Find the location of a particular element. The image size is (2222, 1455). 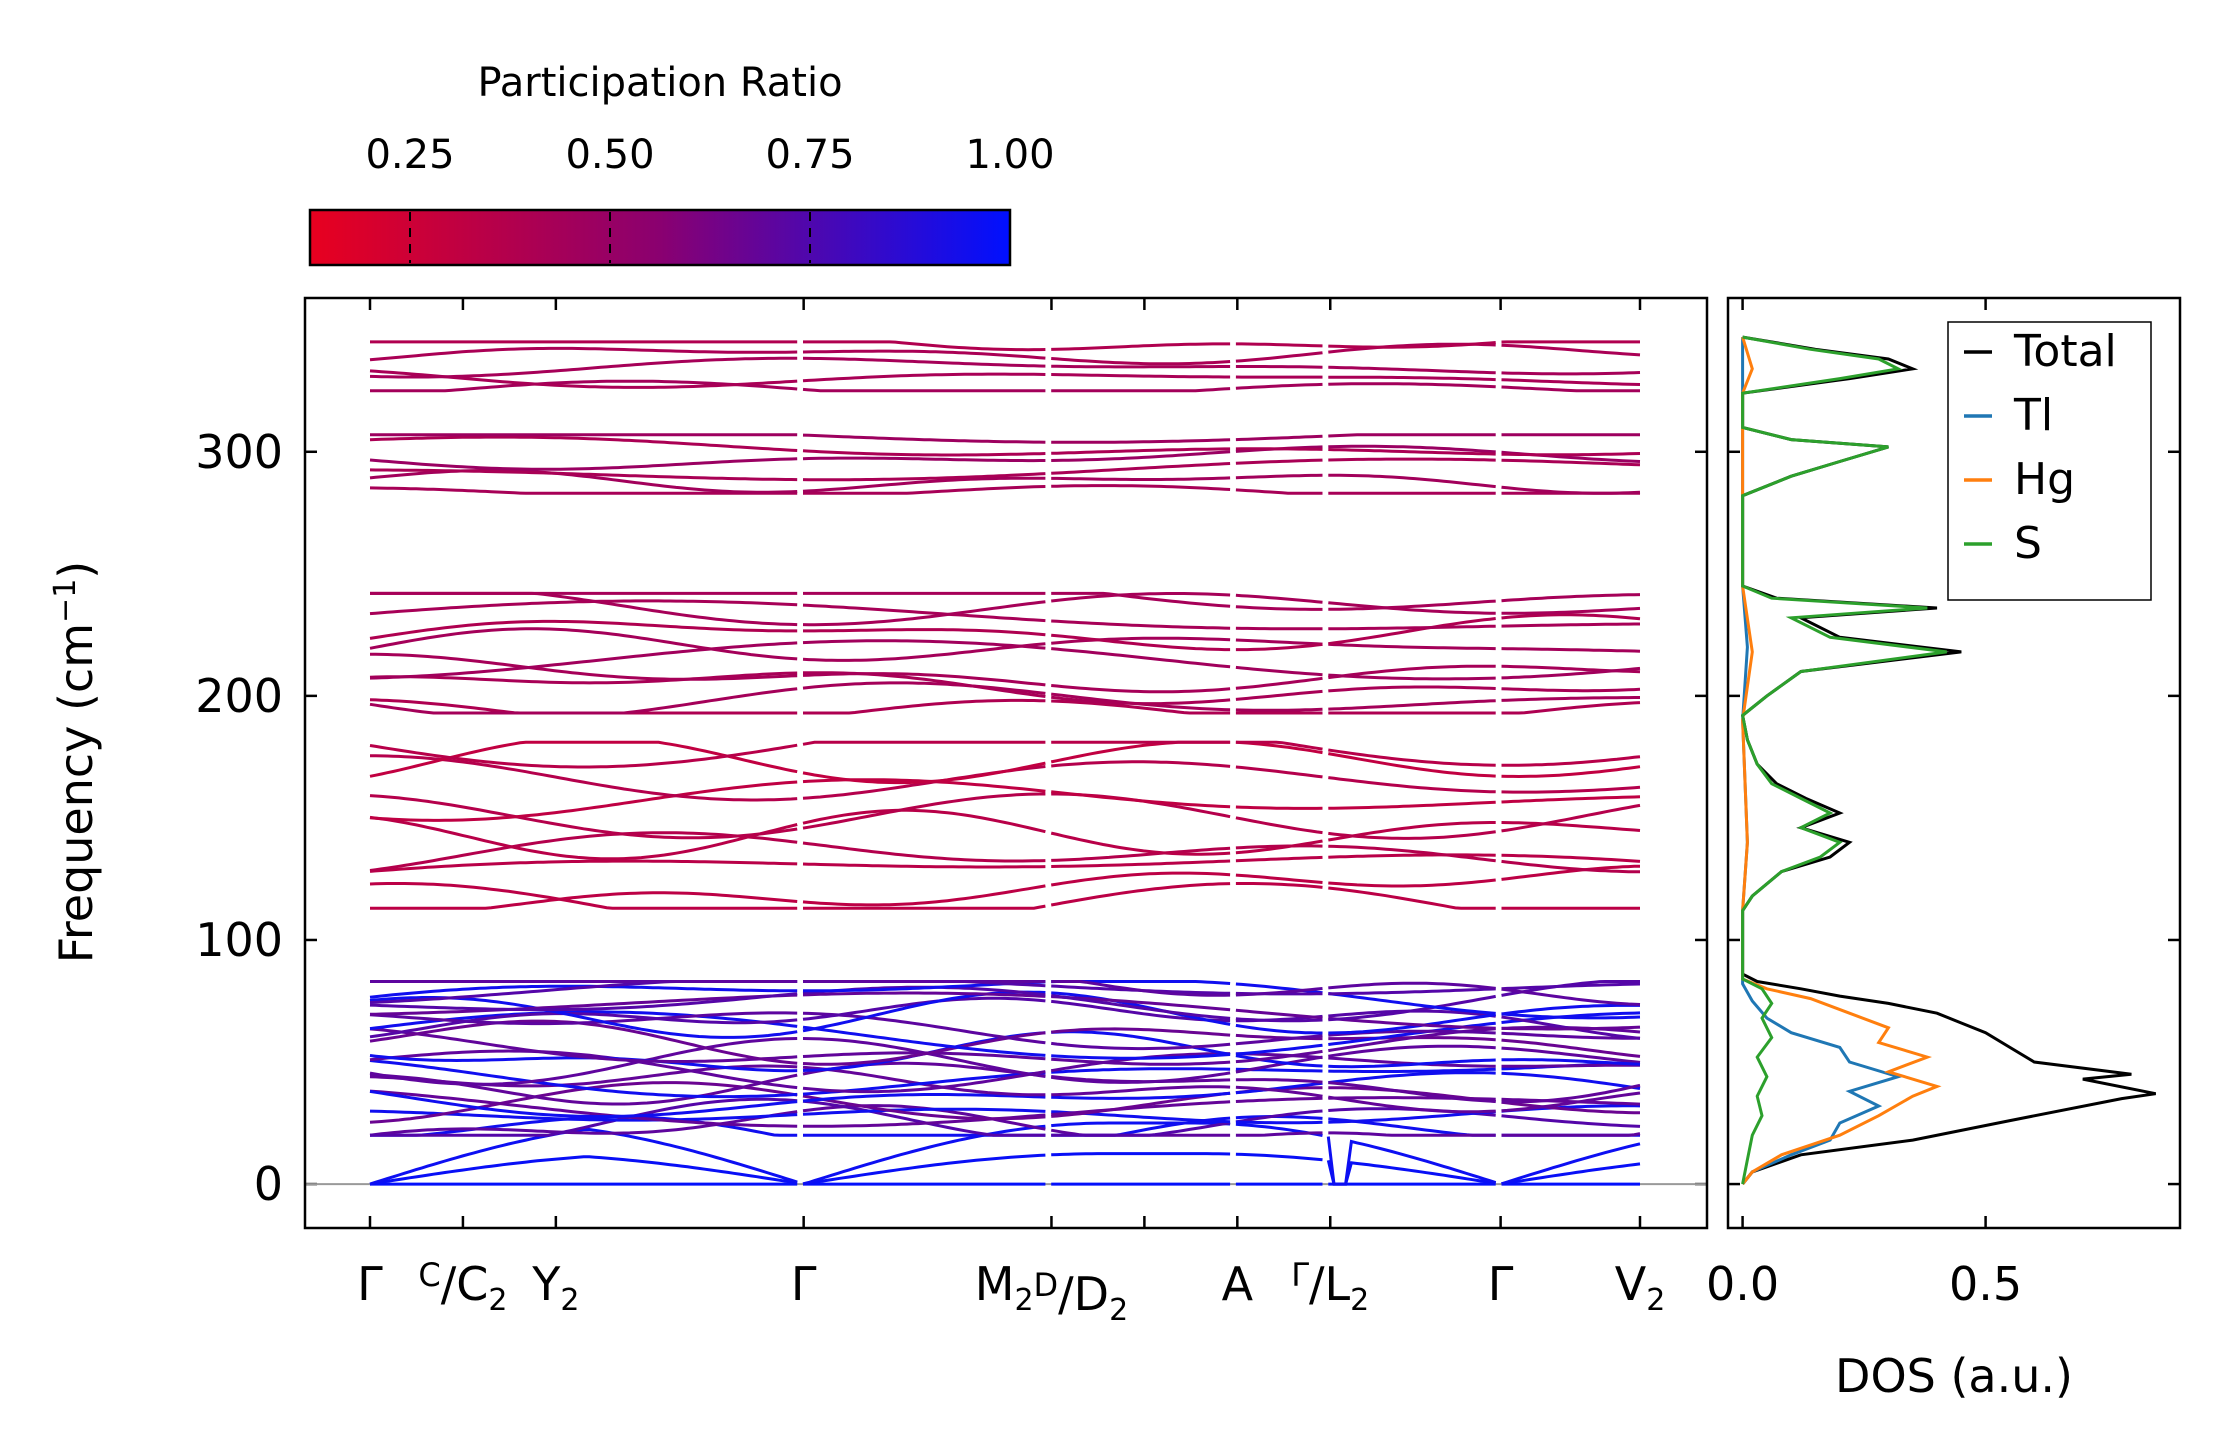

colorbar-tick-label: 0.25 is located at coordinates (409, 155).